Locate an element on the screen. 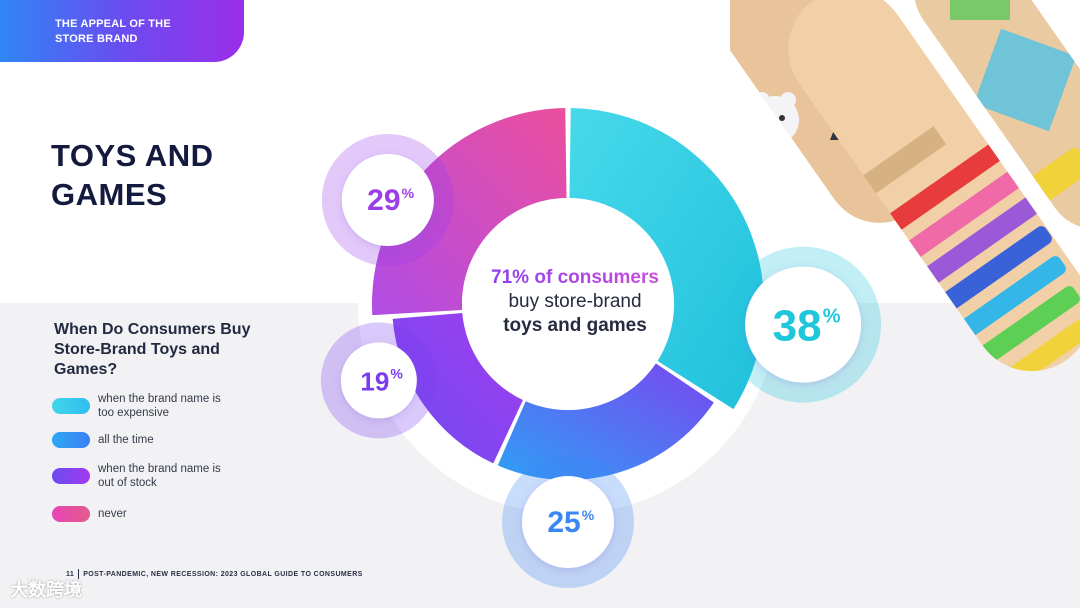 The image size is (1080, 608). data-label-unit-3: % is located at coordinates (408, 193).